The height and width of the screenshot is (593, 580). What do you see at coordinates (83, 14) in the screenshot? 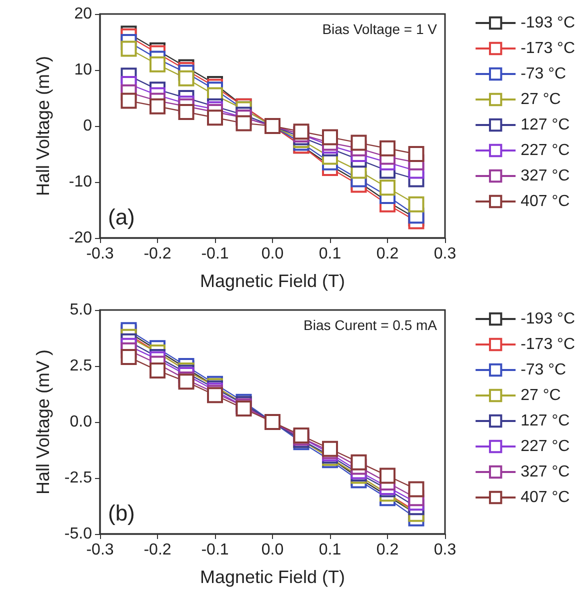
I see `y-tick-label: 20` at bounding box center [83, 14].